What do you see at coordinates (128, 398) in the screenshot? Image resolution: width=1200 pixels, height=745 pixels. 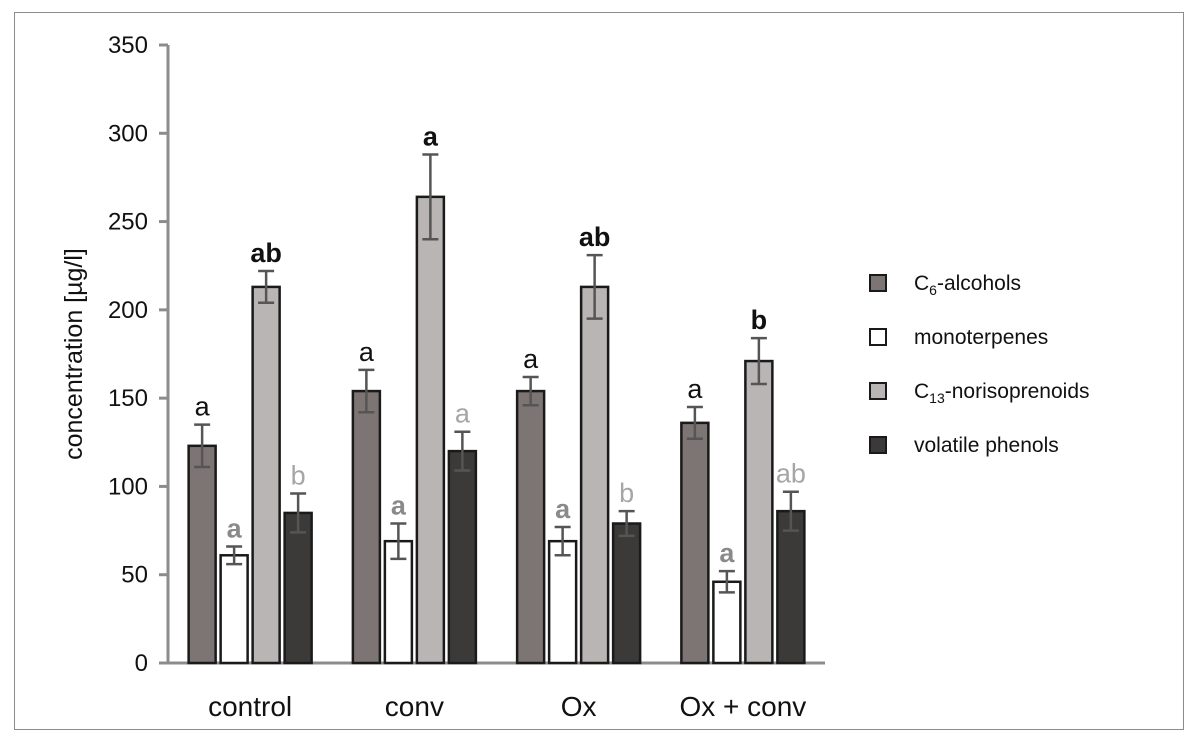 I see `y-tick-label: 150` at bounding box center [128, 398].